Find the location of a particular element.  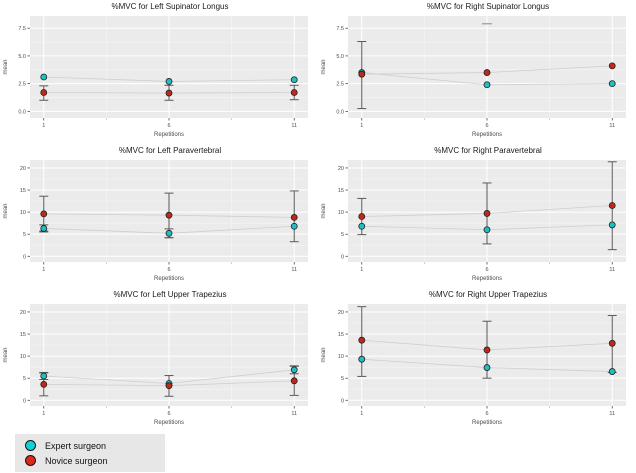

chart-title: %MVC for Right Supinator Longus is located at coordinates (488, 6).